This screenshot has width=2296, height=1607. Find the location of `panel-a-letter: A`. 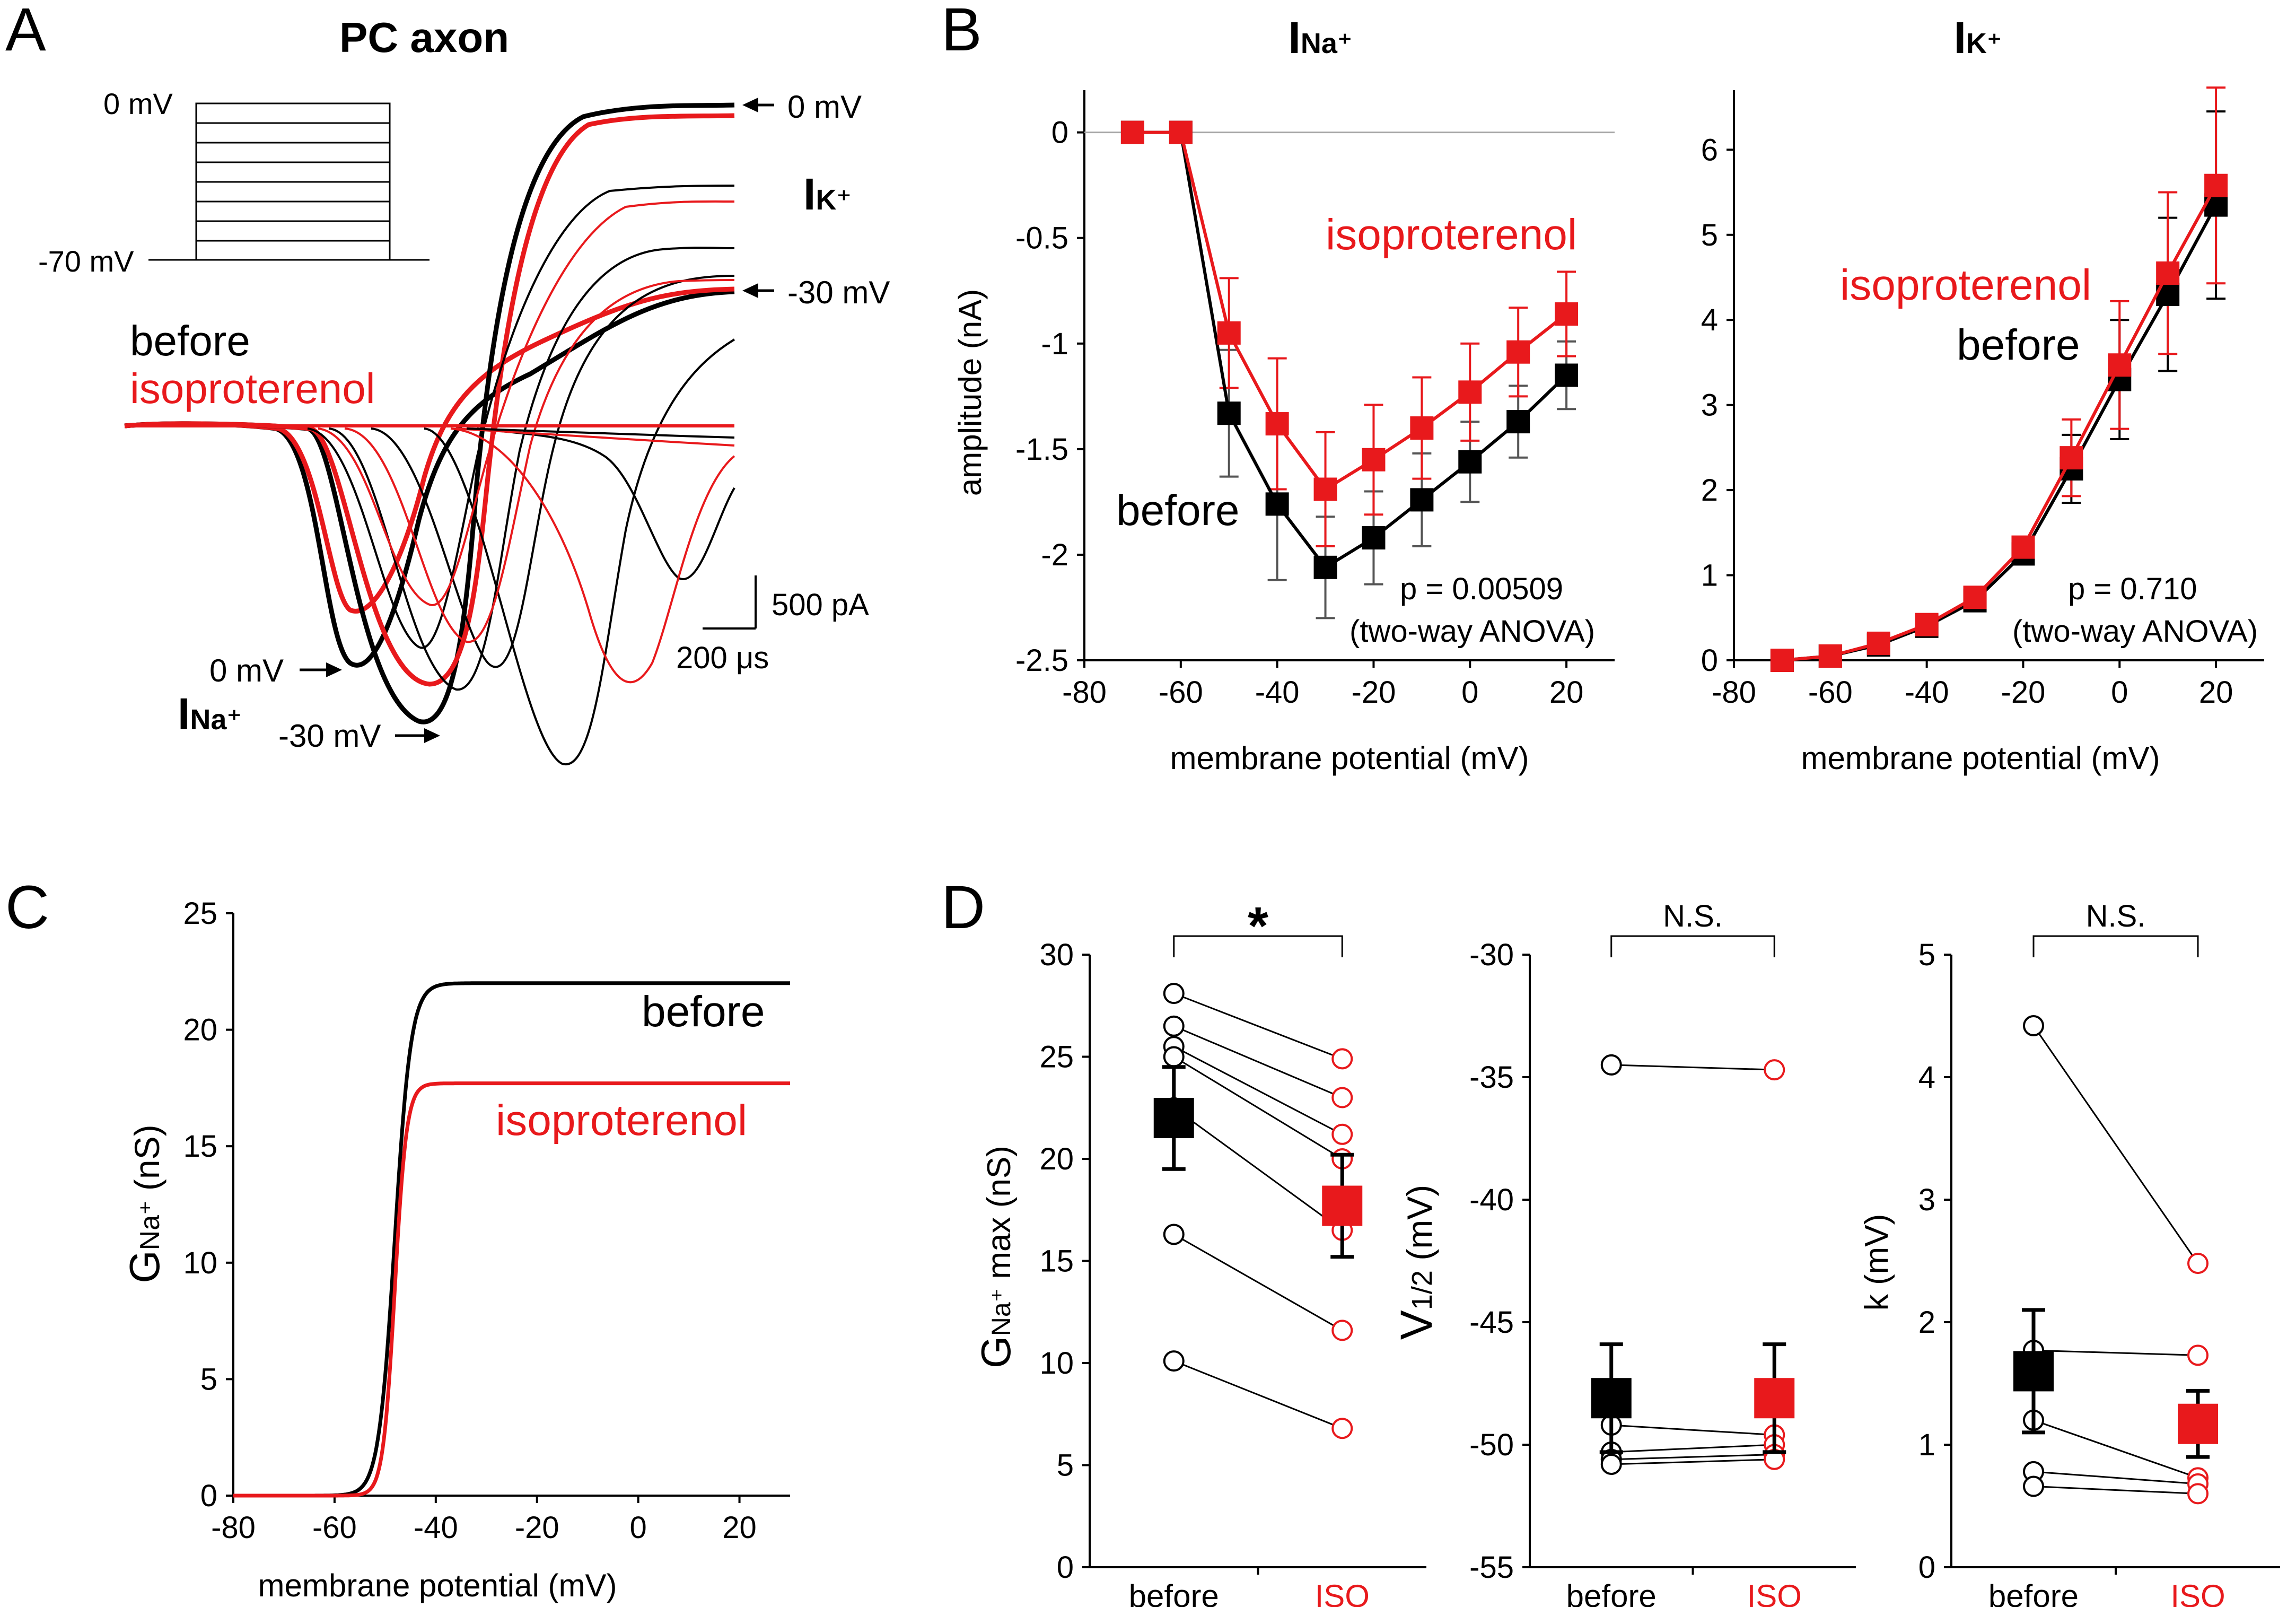

panel-a-letter: A is located at coordinates (25, 32).